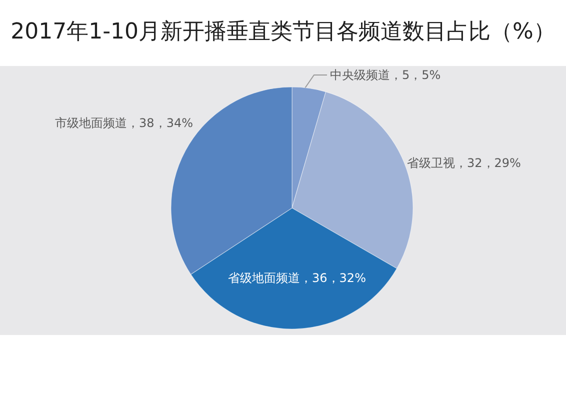  I want to click on slice-label: 省级地面频道，36，32%, so click(297, 278).